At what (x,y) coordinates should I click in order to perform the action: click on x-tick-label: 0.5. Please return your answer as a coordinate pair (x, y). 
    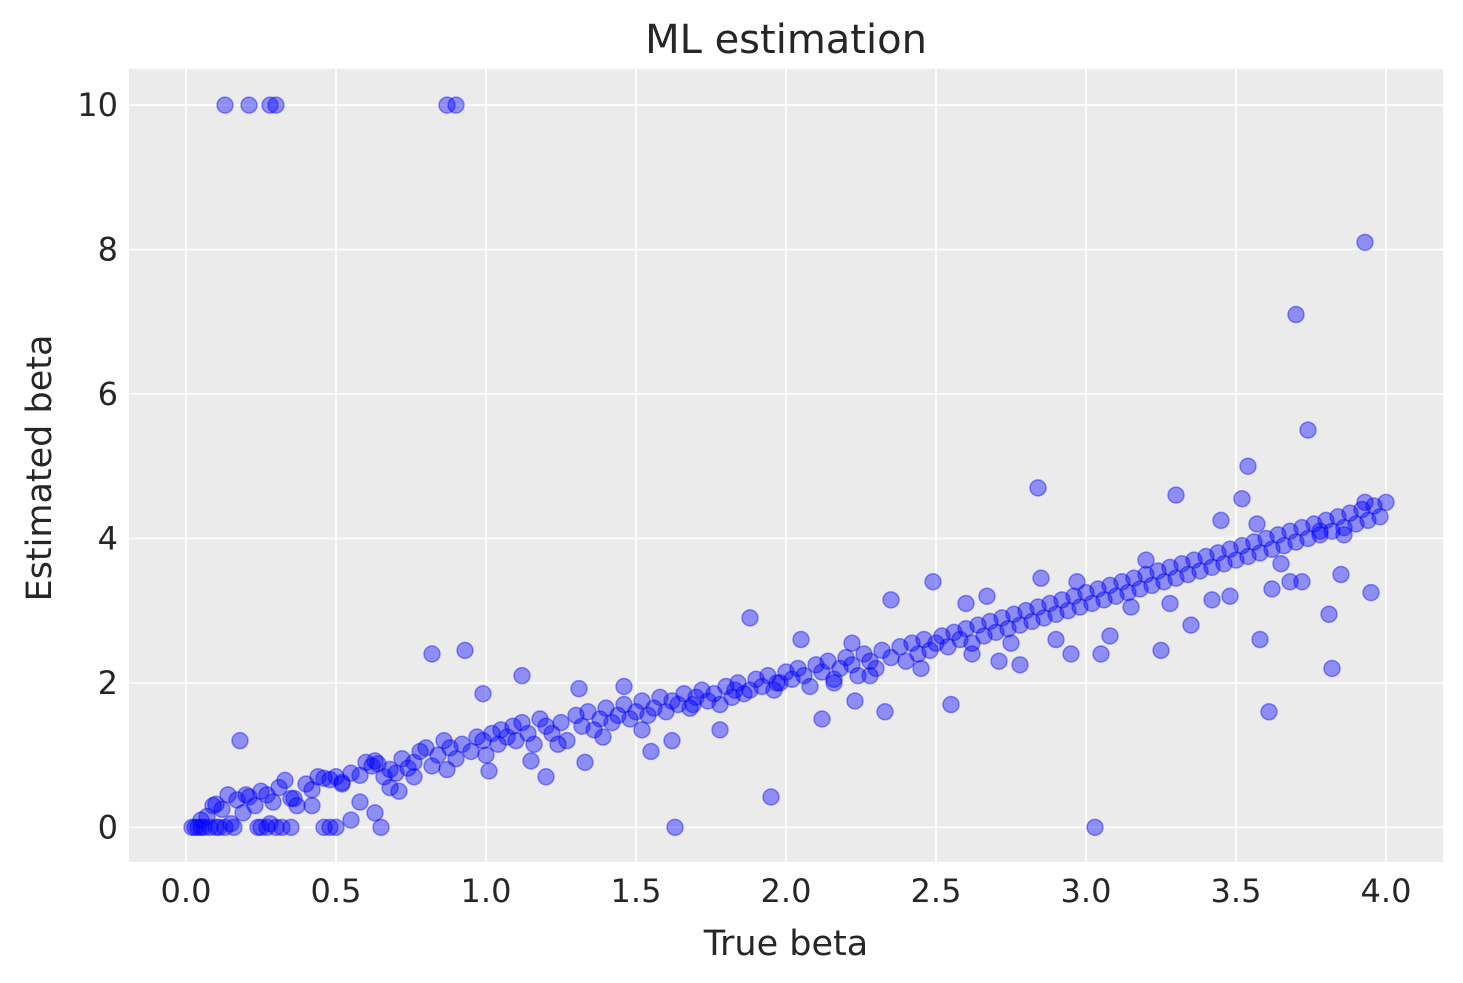
    Looking at the image, I should click on (336, 891).